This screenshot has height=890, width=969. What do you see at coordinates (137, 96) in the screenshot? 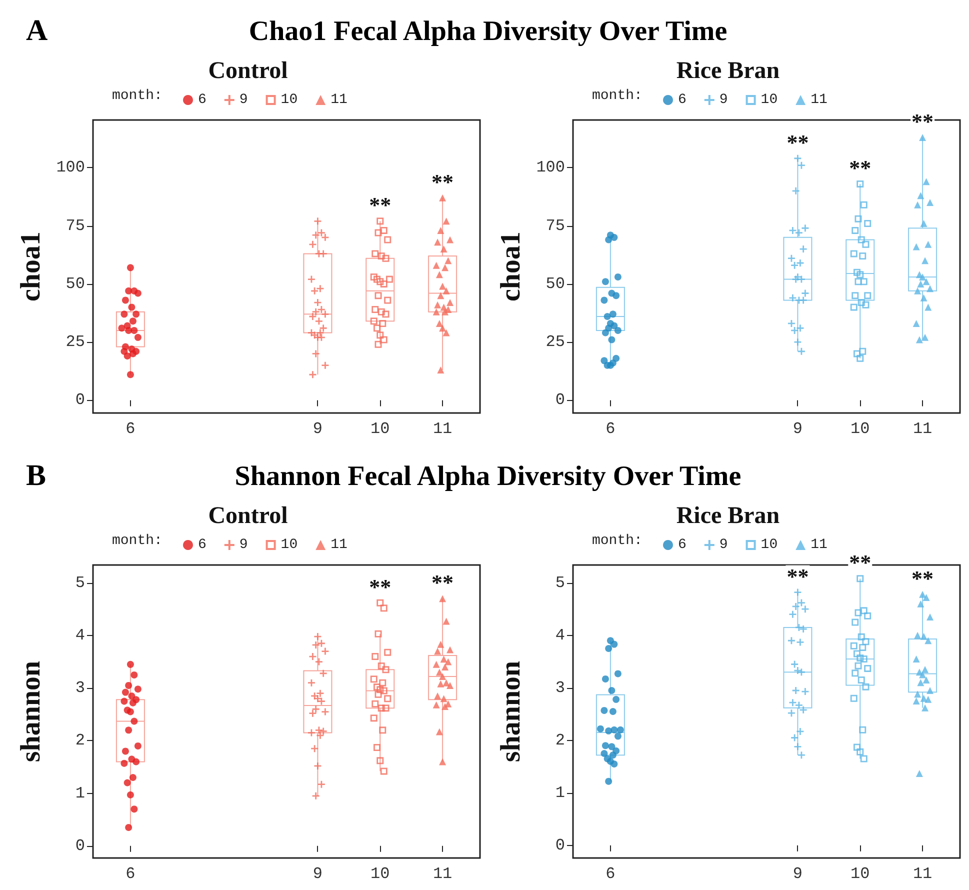
I see `legend-title: month:` at bounding box center [137, 96].